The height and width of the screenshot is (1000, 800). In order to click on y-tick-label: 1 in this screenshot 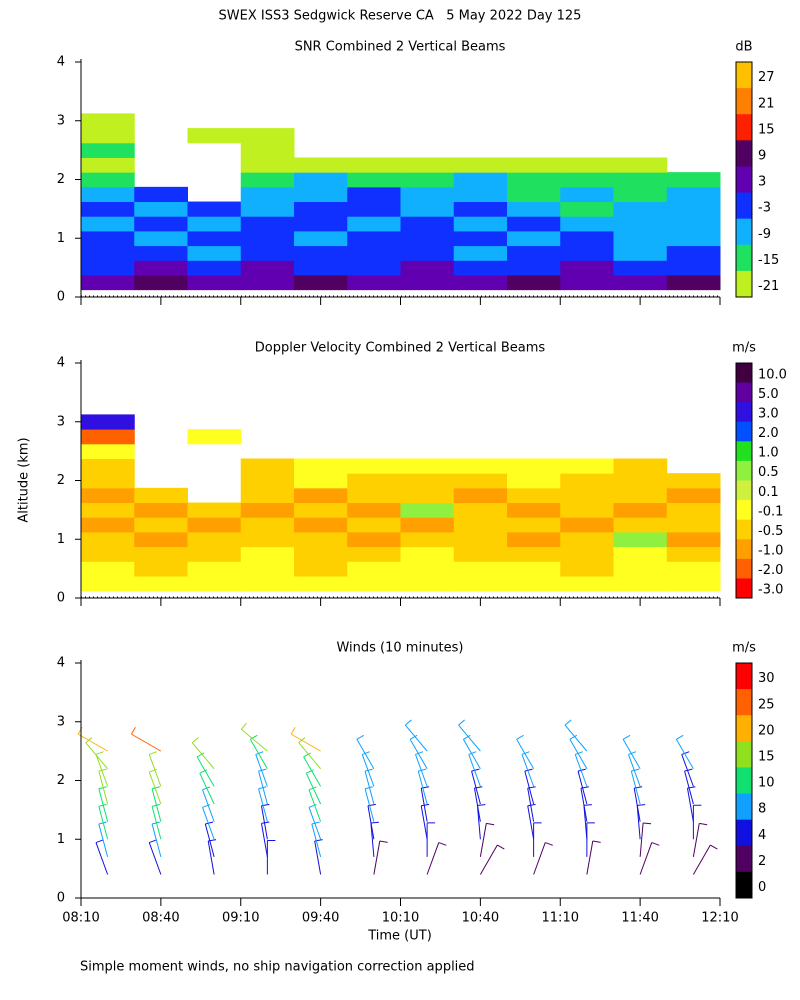, I will do `click(61, 238)`.